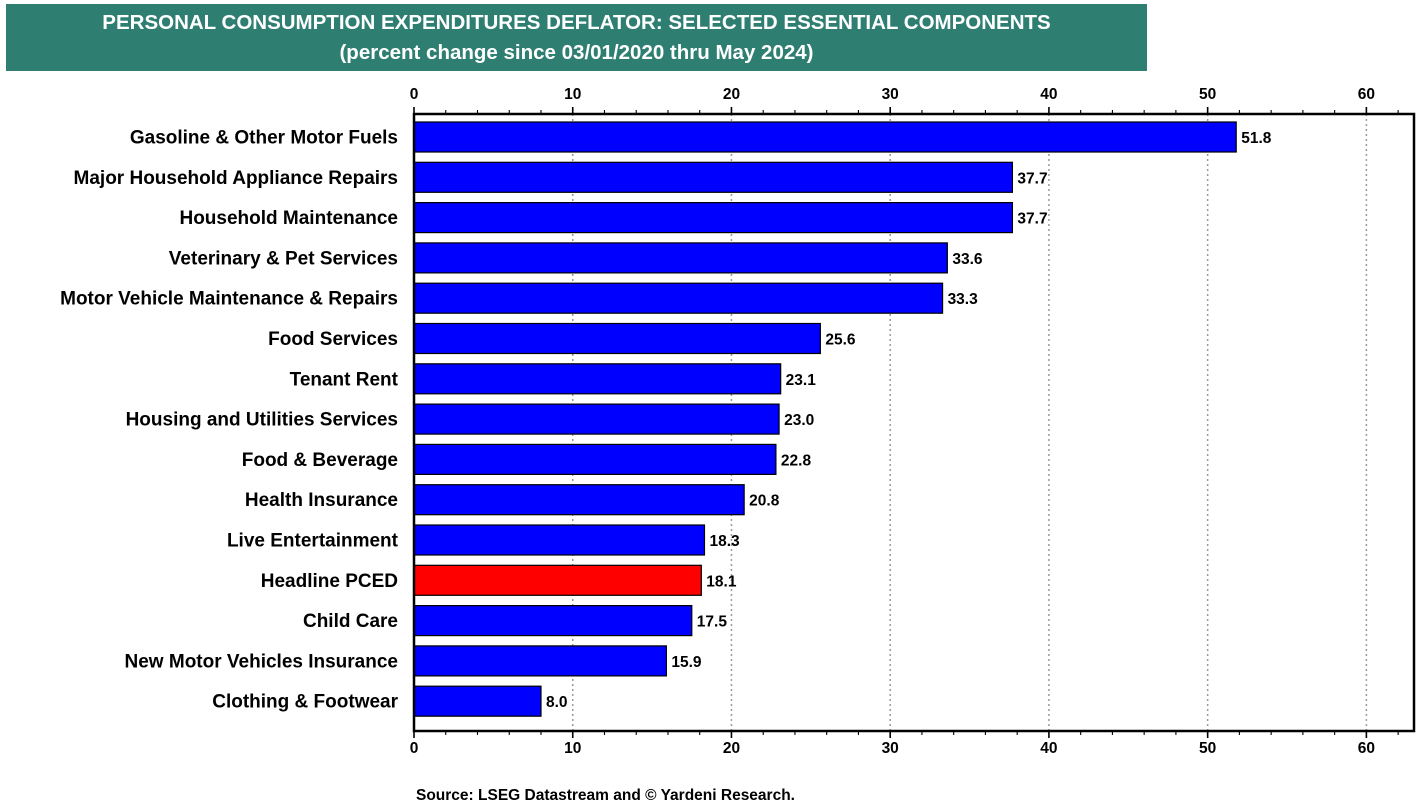 This screenshot has height=805, width=1427. I want to click on x-tick-label-bottom: 50, so click(1207, 748).